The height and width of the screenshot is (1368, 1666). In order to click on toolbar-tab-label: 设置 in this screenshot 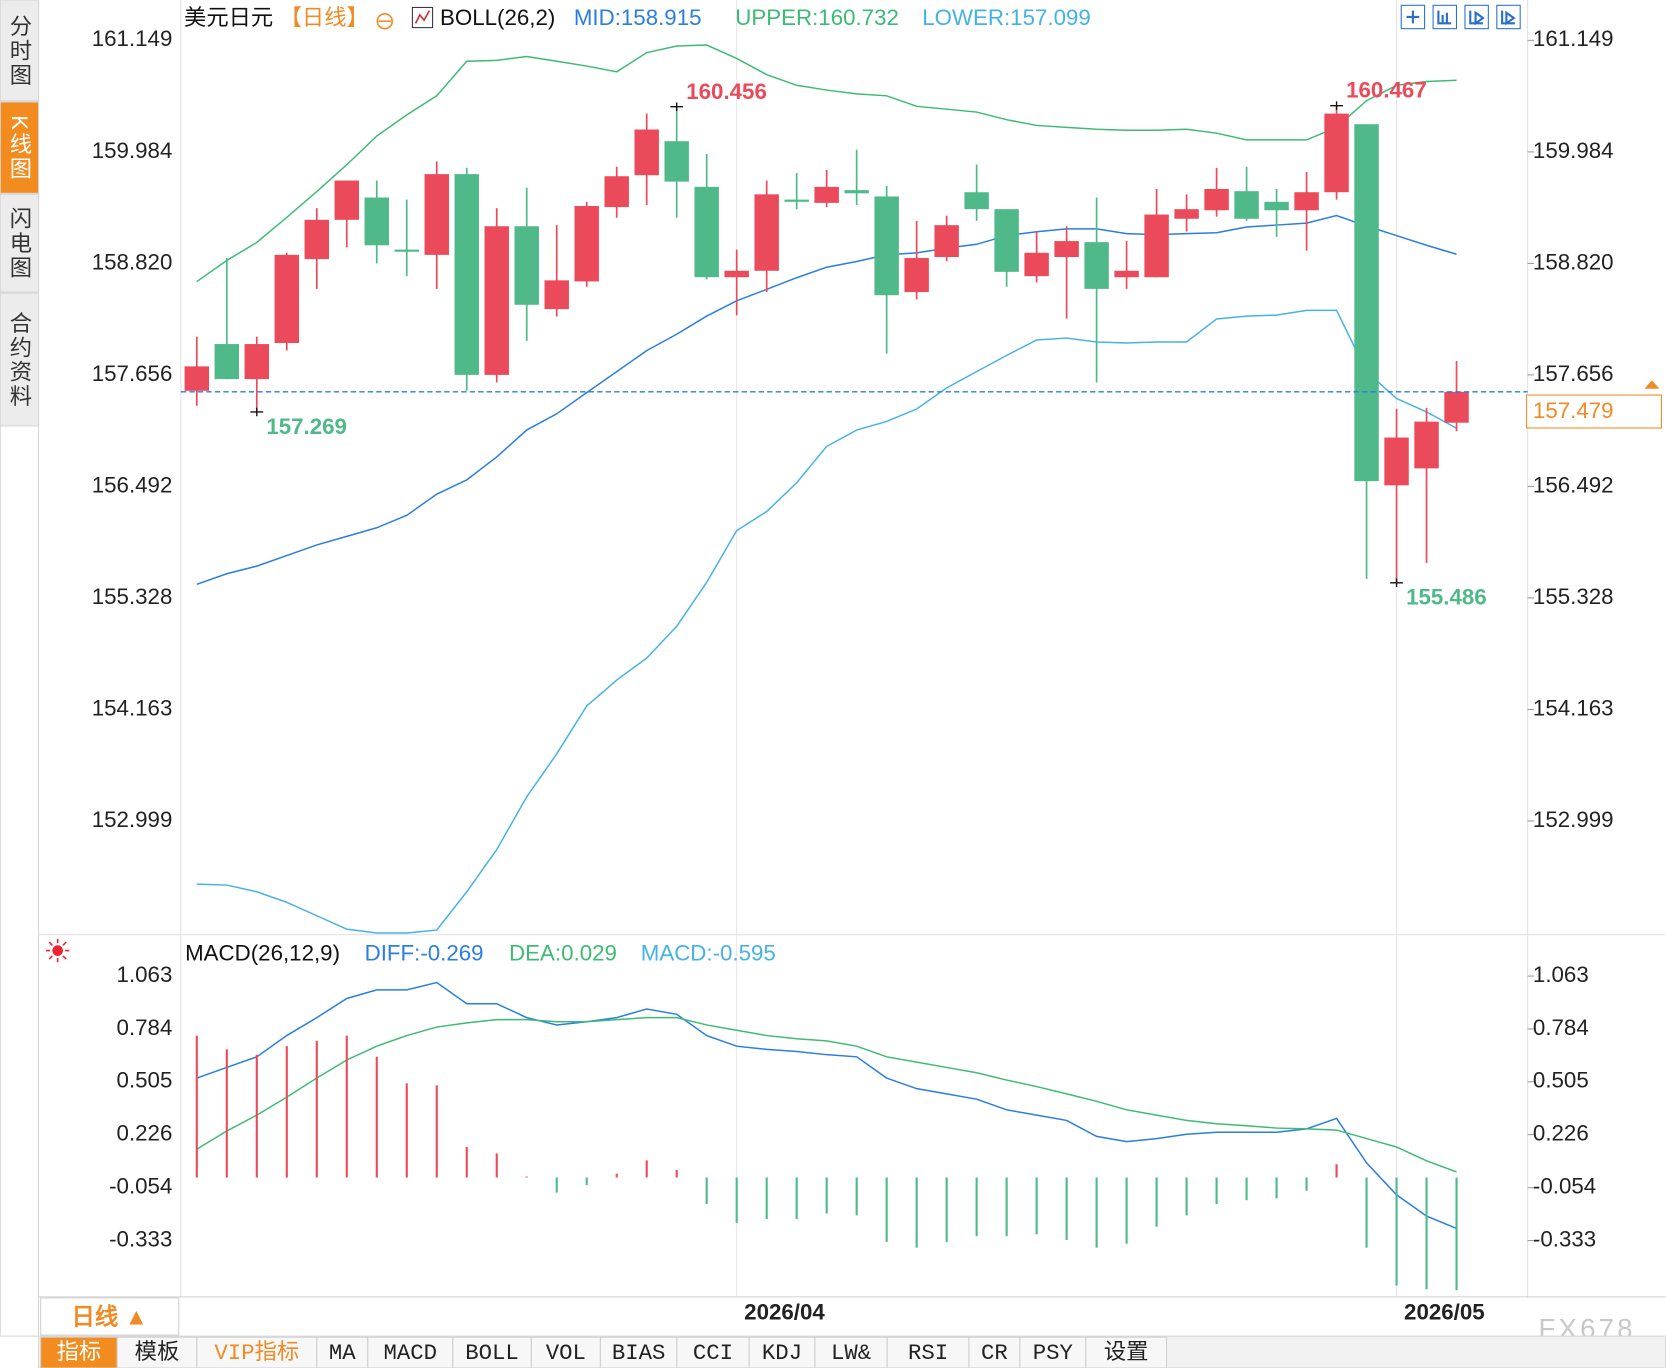, I will do `click(1126, 1352)`.